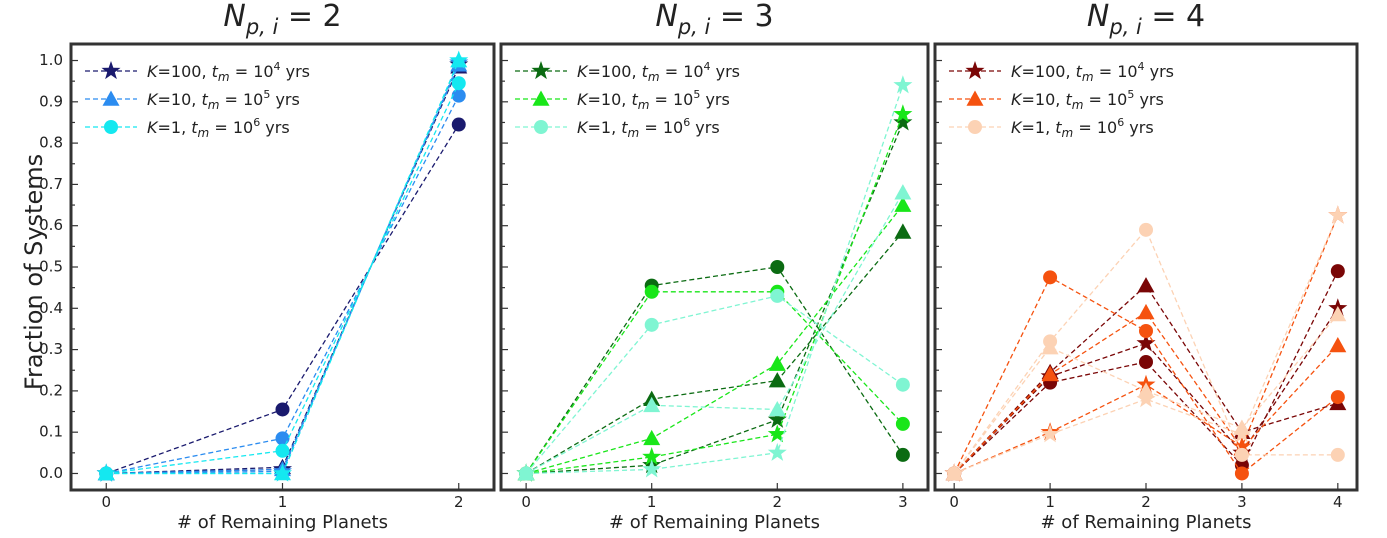 This screenshot has width=1387, height=538. Describe the element at coordinates (1338, 502) in the screenshot. I see `x-tick-label: 4` at that location.